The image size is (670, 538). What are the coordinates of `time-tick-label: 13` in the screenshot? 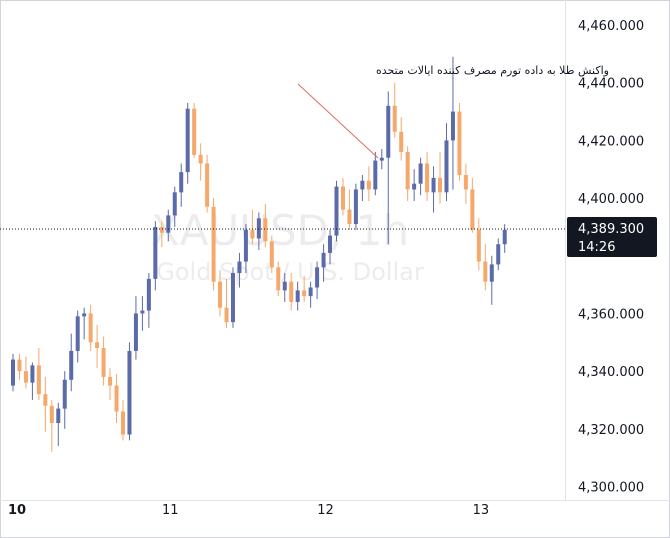 It's located at (481, 510).